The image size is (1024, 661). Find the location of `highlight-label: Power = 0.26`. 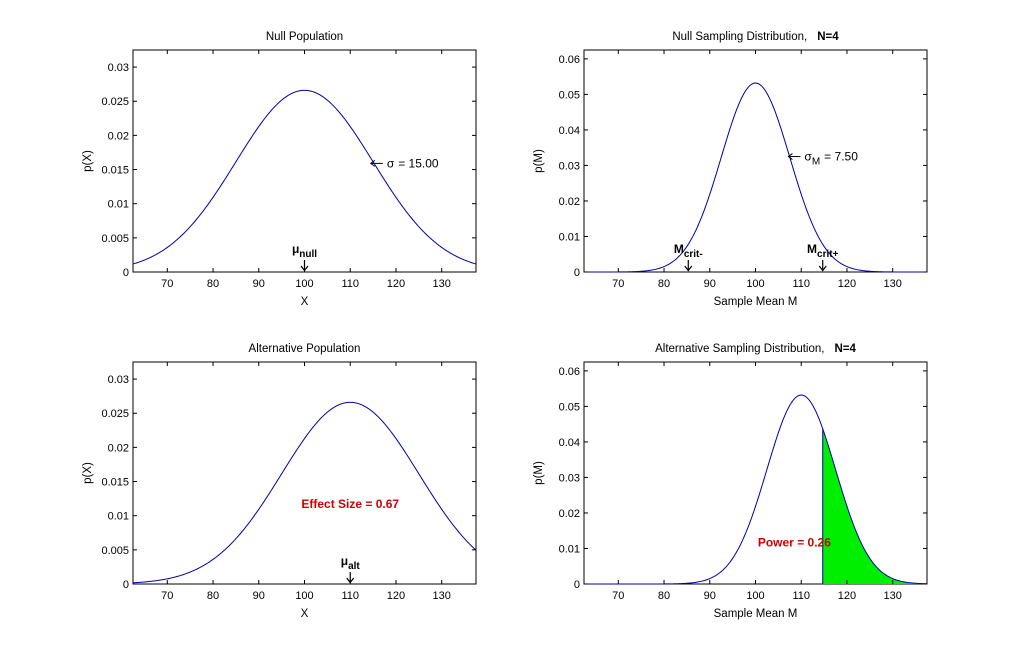

highlight-label: Power = 0.26 is located at coordinates (794, 542).